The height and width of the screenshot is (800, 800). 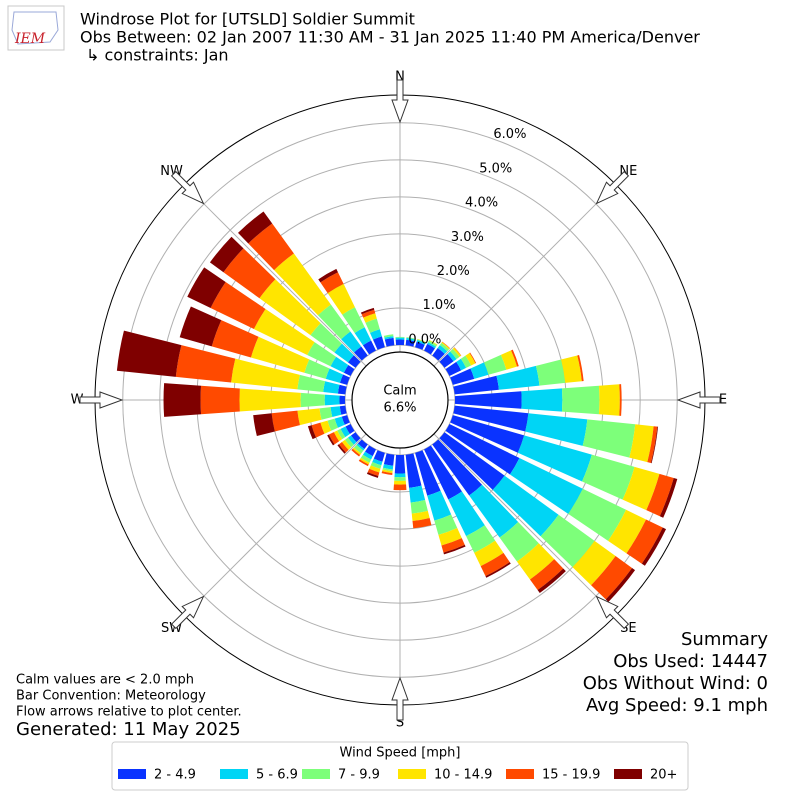 What do you see at coordinates (111, 696) in the screenshot?
I see `note-line: Bar Convention: Meteorology` at bounding box center [111, 696].